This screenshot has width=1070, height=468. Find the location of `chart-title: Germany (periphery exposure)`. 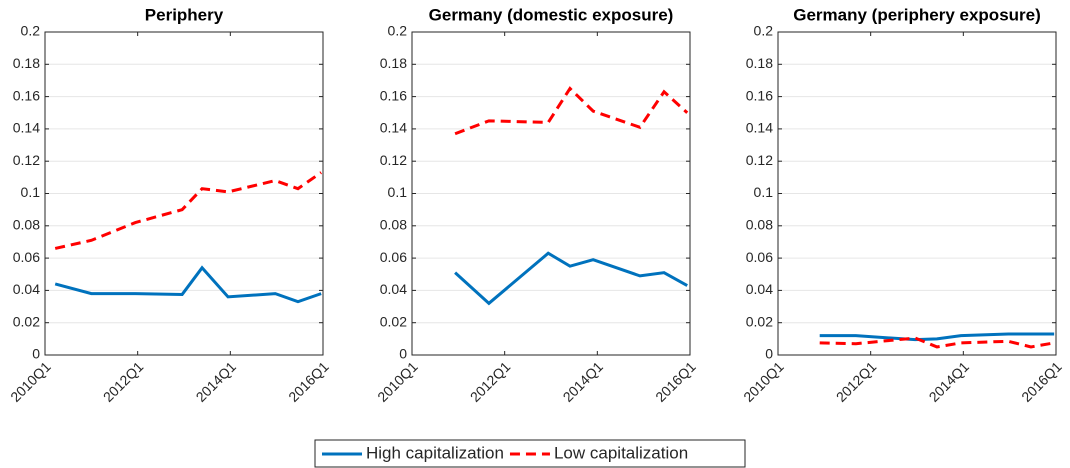

chart-title: Germany (periphery exposure) is located at coordinates (917, 14).